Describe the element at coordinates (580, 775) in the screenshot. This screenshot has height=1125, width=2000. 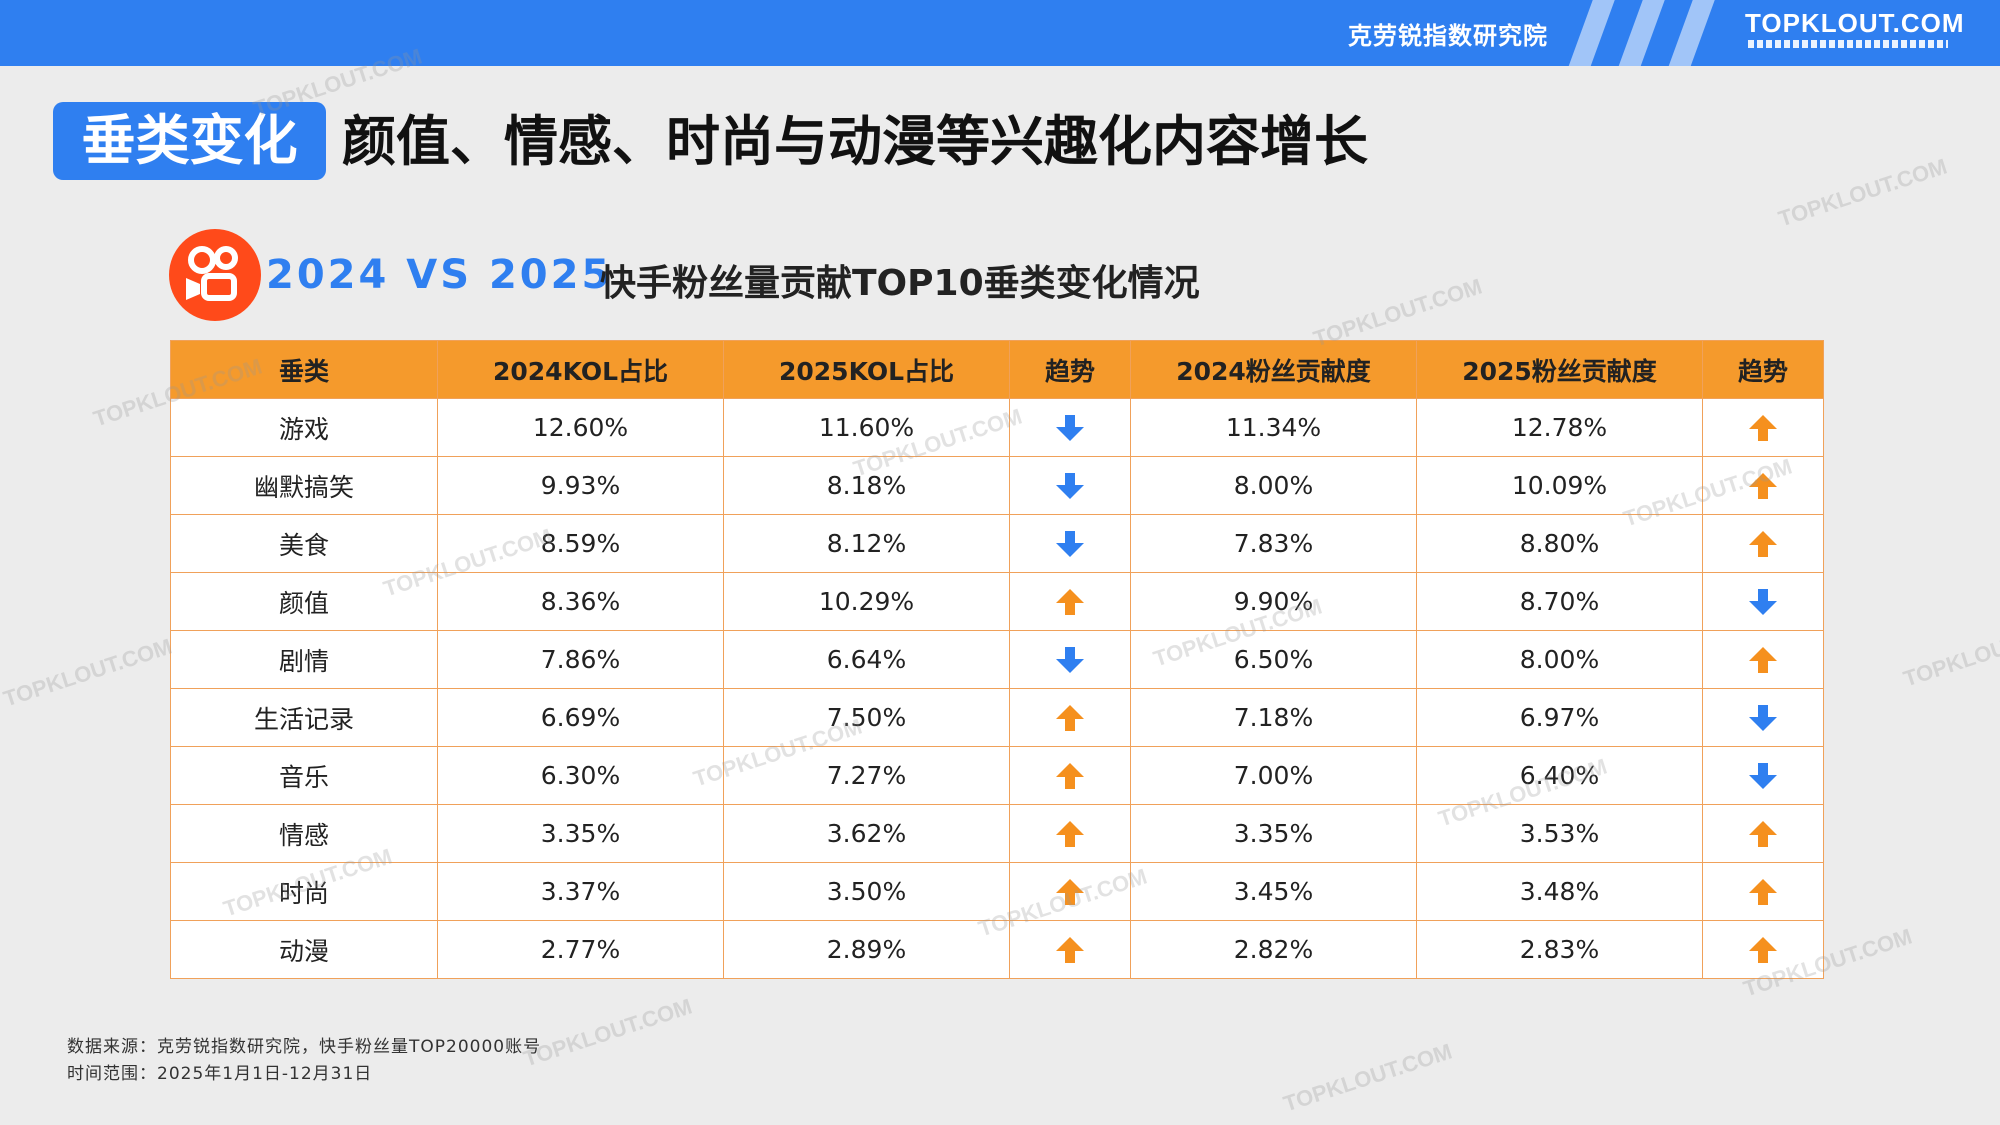
I see `value-cell: 6.30%` at that location.